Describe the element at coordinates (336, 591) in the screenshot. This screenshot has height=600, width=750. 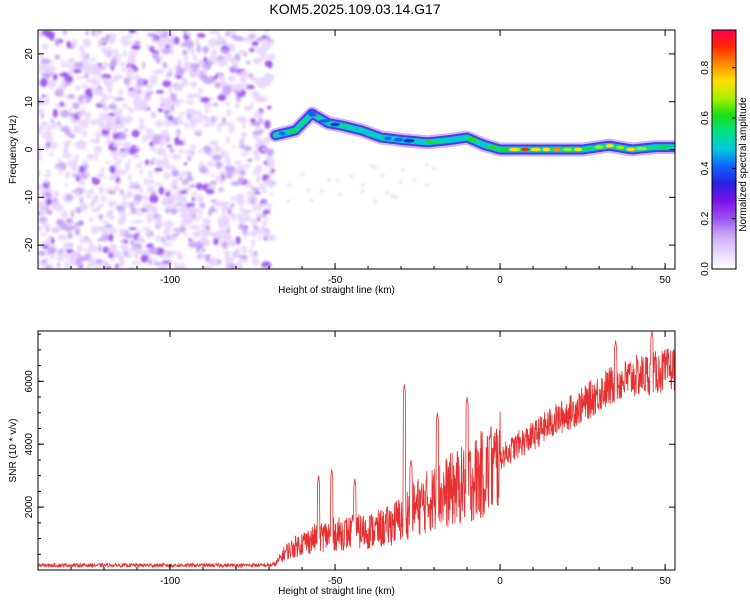
I see `snr-x-axis-label: Height of straight line (km)` at that location.